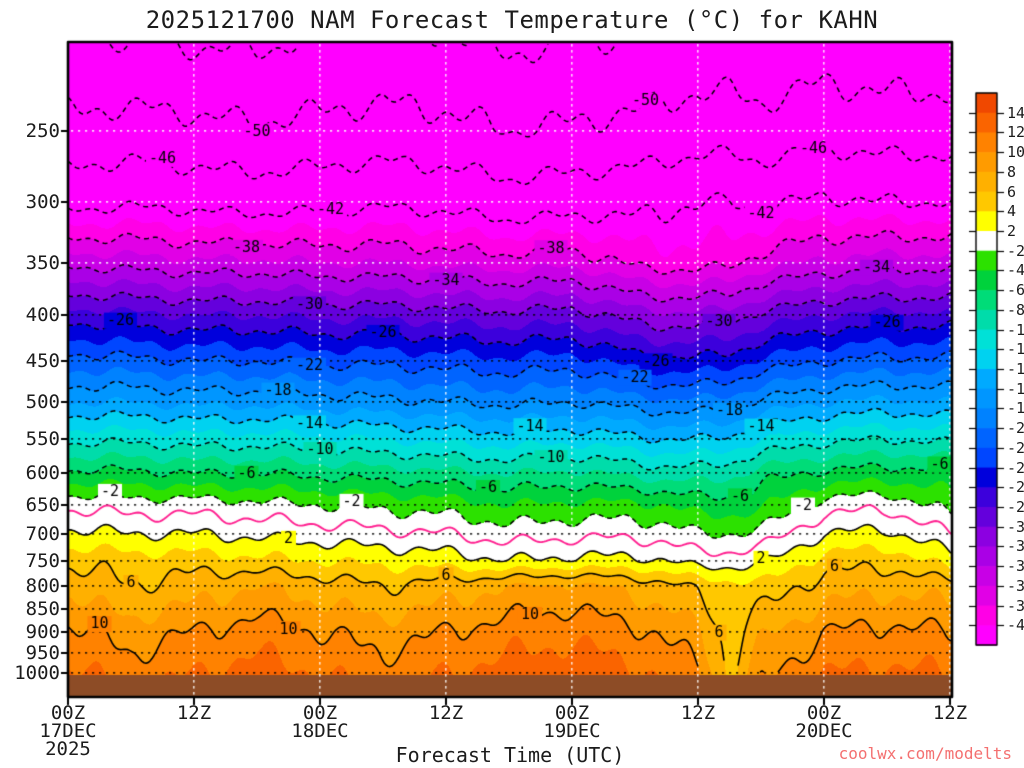  I want to click on colorbar-tick-label: -24, so click(1015, 467).